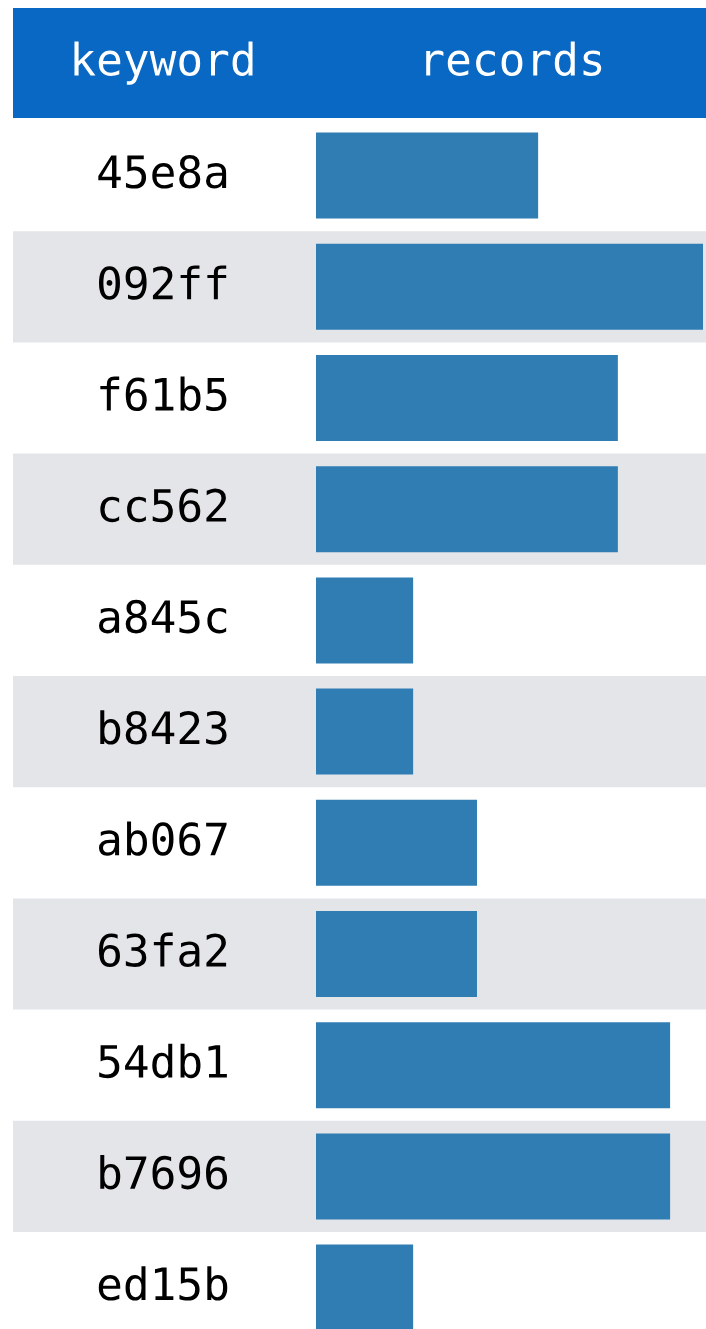 The image size is (706, 1329). What do you see at coordinates (163, 63) in the screenshot?
I see `y-axis-title: keyword` at bounding box center [163, 63].